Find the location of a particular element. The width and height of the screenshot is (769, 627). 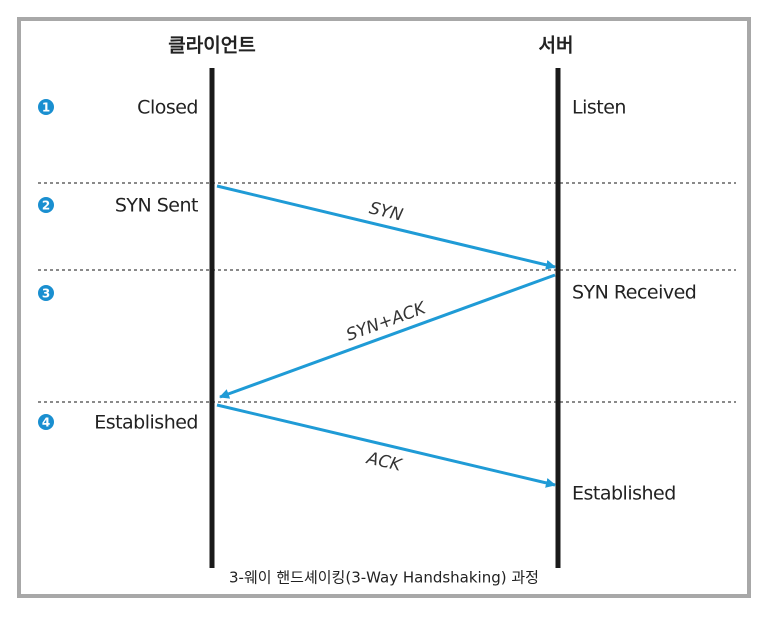

caption: 3-웨이 핸드셰이킹(3-Way Handshaking) 과정 is located at coordinates (384, 578).